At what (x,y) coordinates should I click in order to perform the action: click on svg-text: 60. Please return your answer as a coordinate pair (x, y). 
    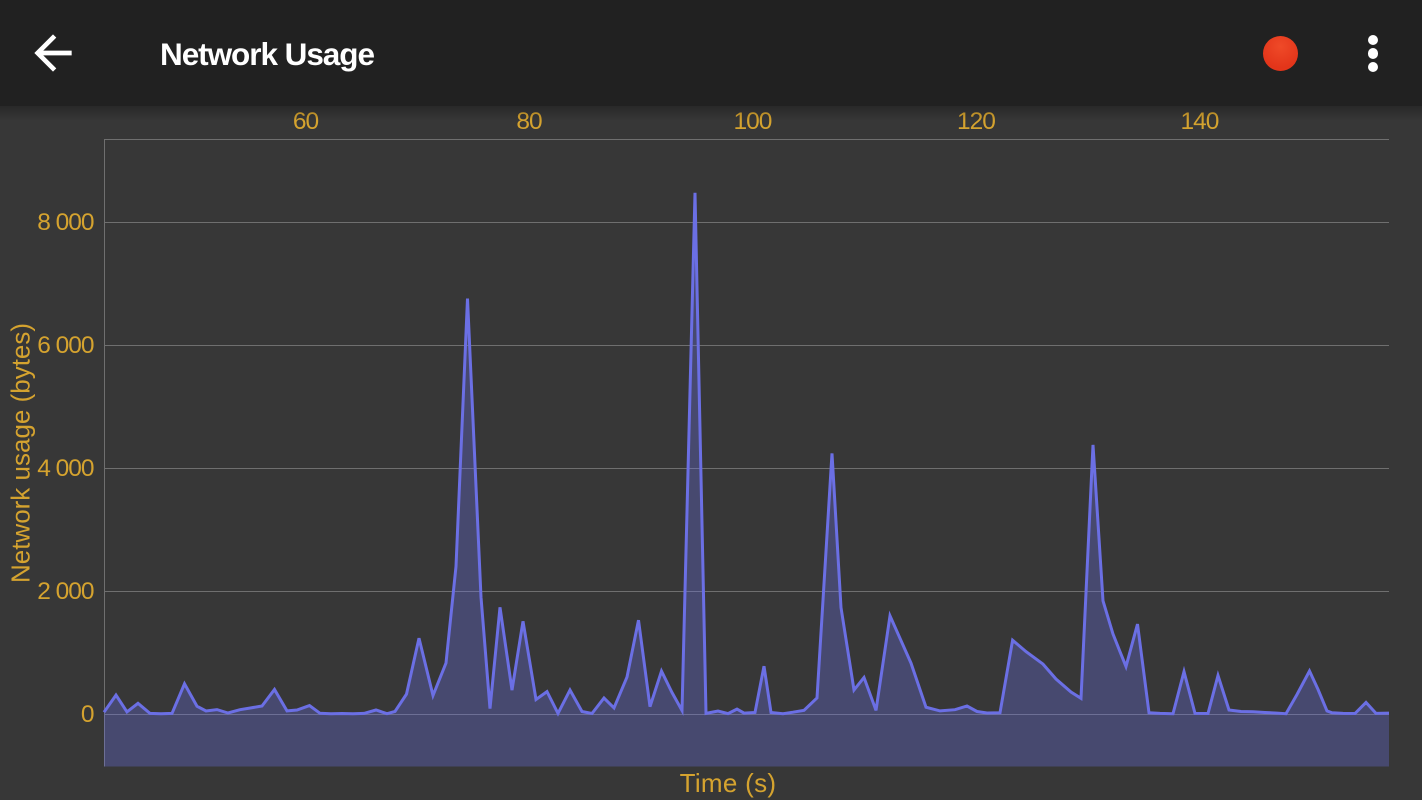
    Looking at the image, I should click on (306, 121).